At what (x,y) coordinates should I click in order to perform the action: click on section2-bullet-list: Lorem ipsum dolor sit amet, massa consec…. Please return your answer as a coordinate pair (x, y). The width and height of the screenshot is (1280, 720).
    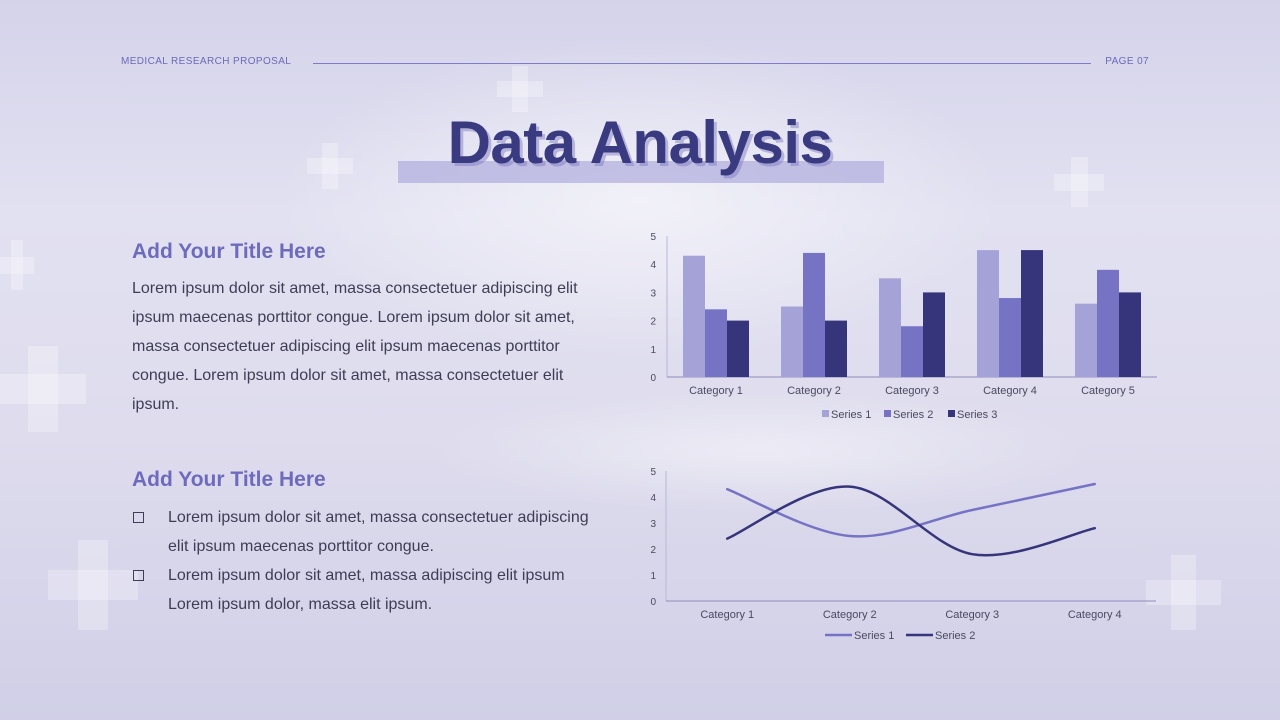
    Looking at the image, I should click on (362, 561).